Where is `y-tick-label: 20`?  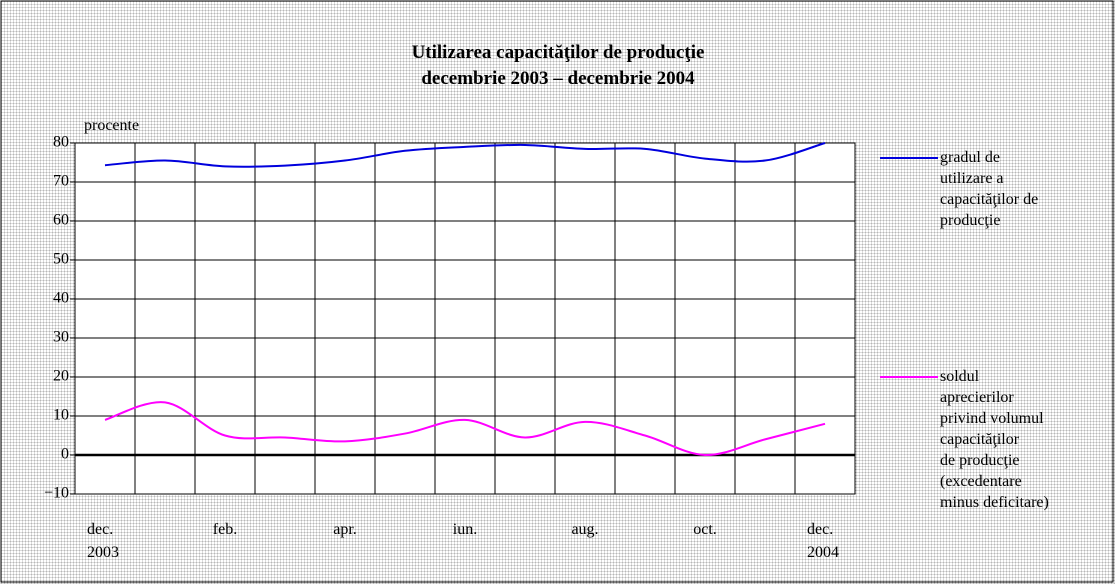 y-tick-label: 20 is located at coordinates (61, 376).